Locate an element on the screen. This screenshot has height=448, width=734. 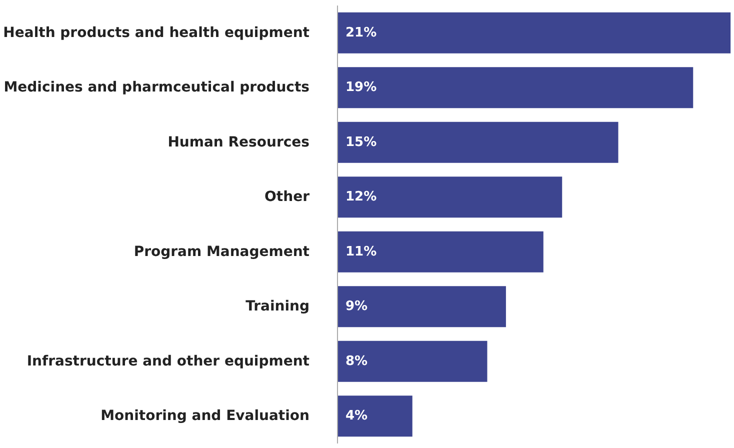
data-label: 15% is located at coordinates (361, 142).